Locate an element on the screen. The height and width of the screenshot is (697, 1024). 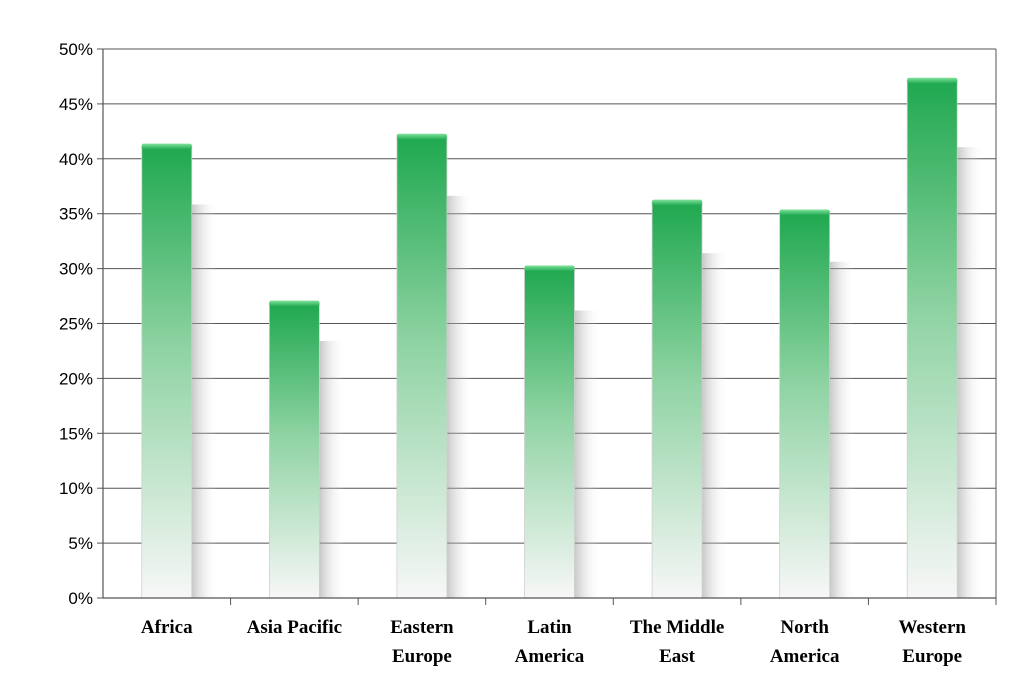
y-tick-label: 5% is located at coordinates (80, 543).